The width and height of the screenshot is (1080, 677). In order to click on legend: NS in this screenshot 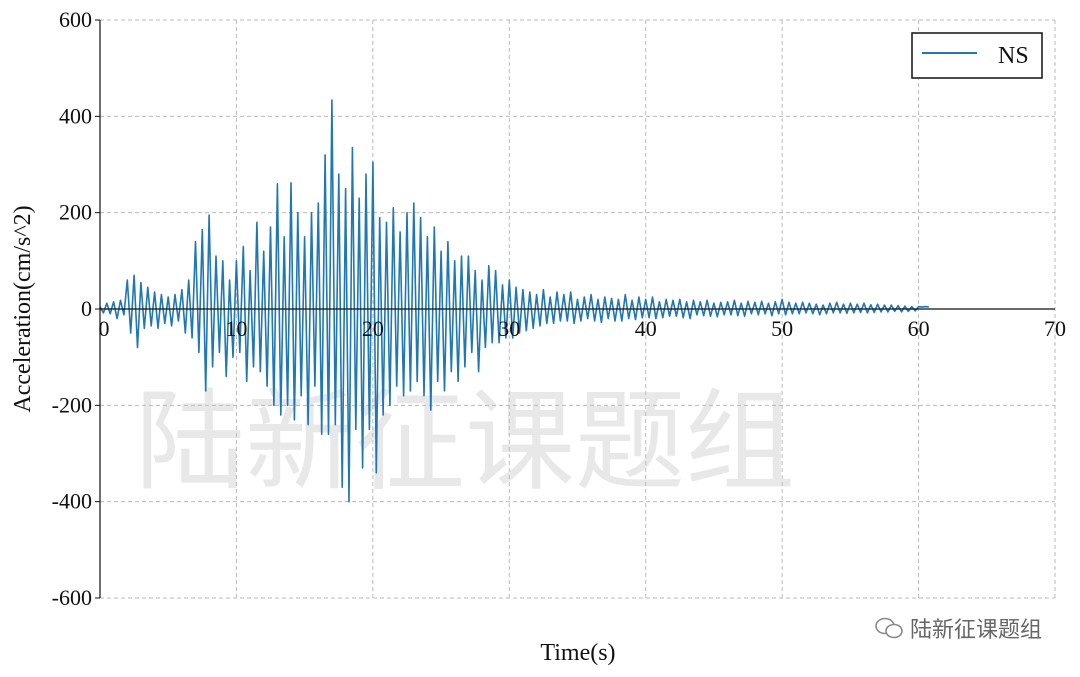, I will do `click(977, 55)`.